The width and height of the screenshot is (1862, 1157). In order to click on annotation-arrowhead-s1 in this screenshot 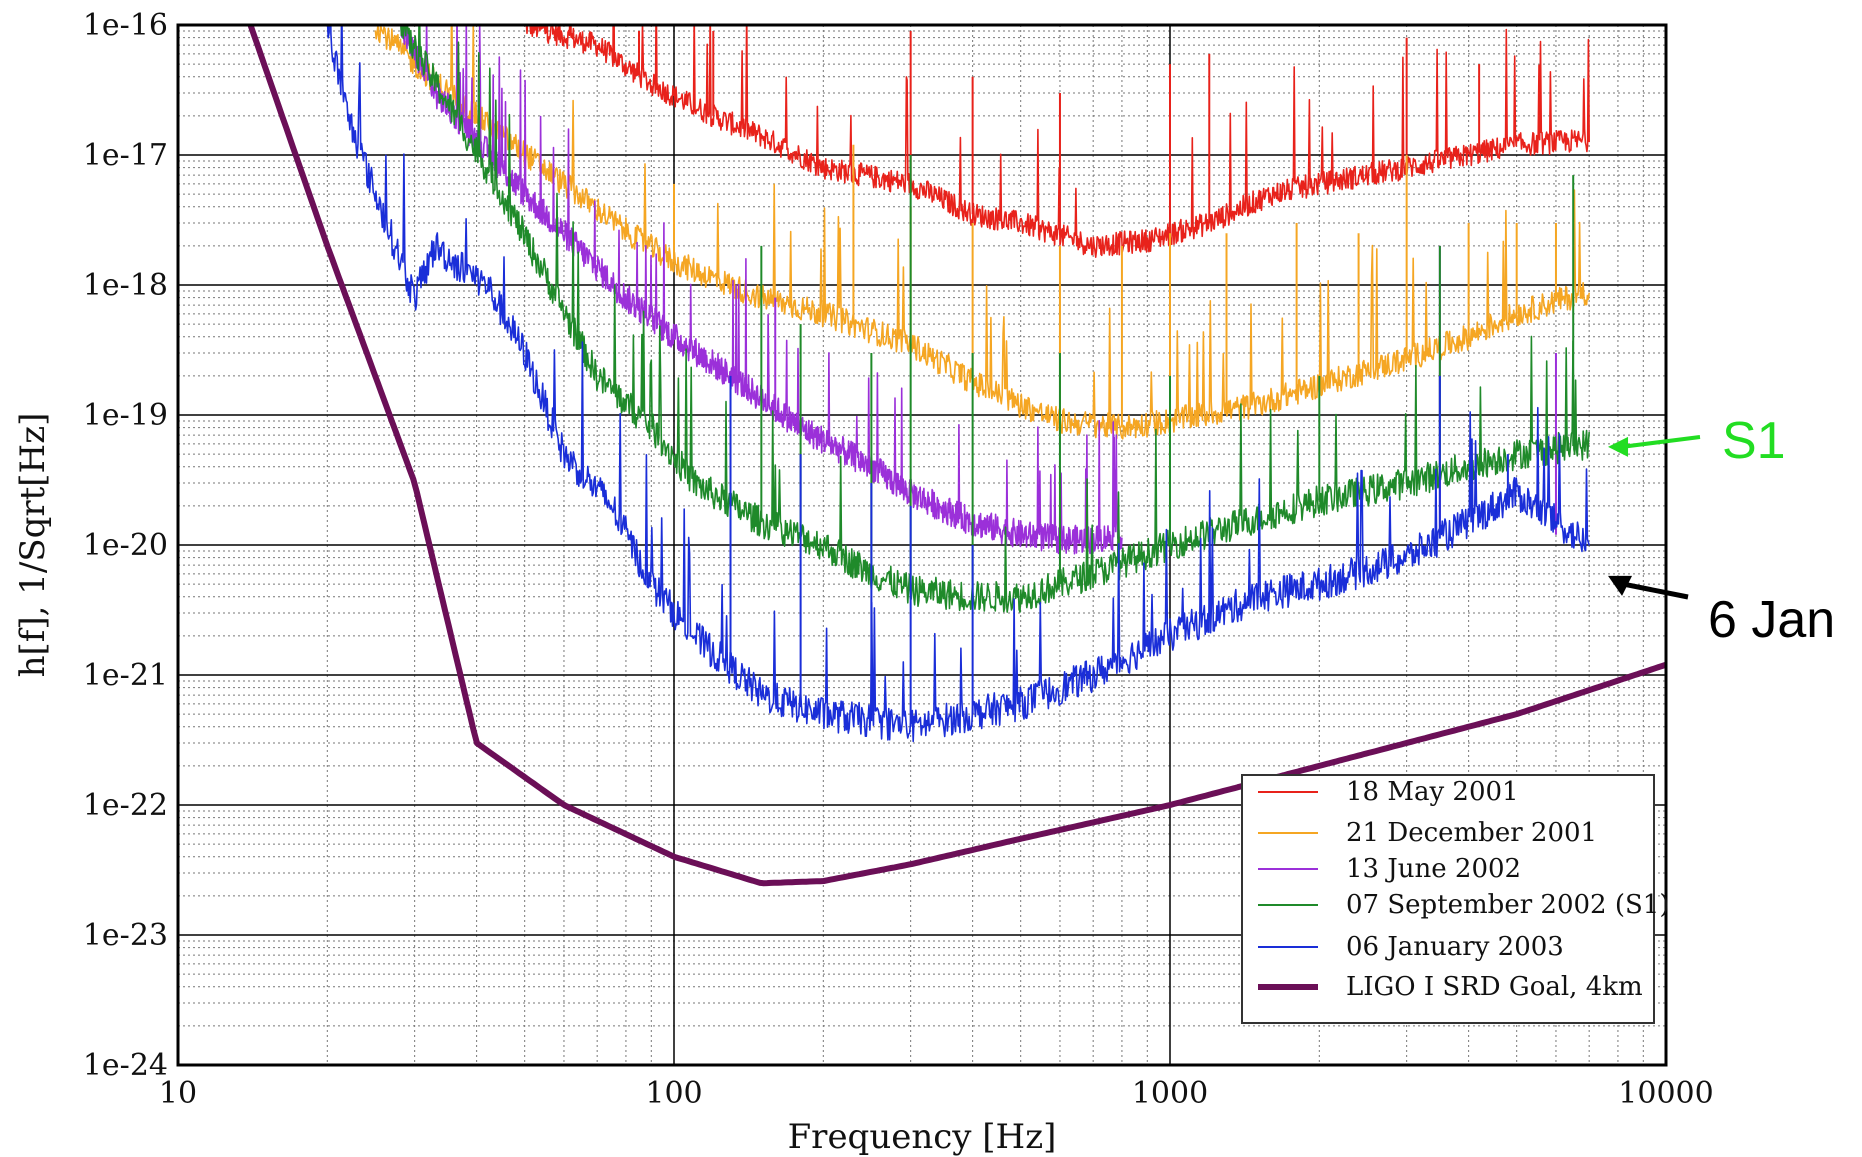, I will do `click(1618, 446)`.